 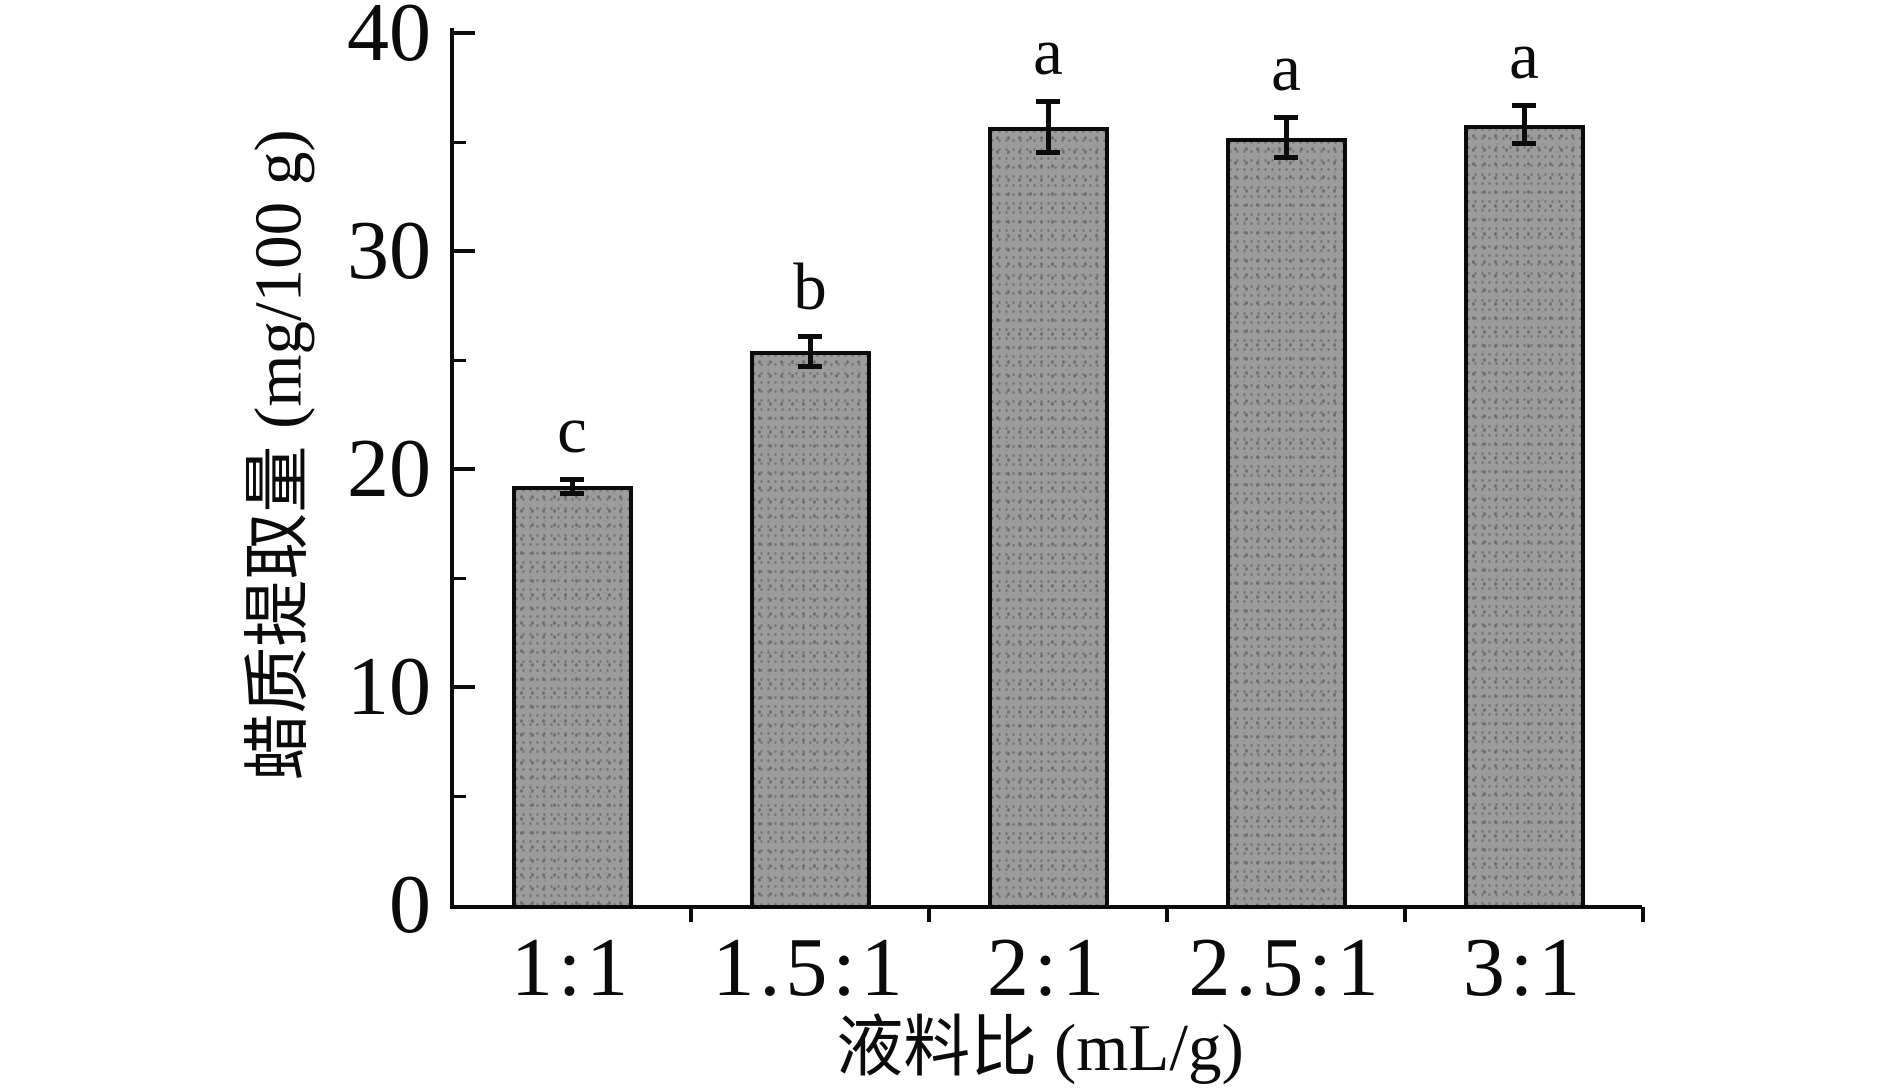 What do you see at coordinates (810, 287) in the screenshot?
I see `sig-letter-b-1-5-1: b` at bounding box center [810, 287].